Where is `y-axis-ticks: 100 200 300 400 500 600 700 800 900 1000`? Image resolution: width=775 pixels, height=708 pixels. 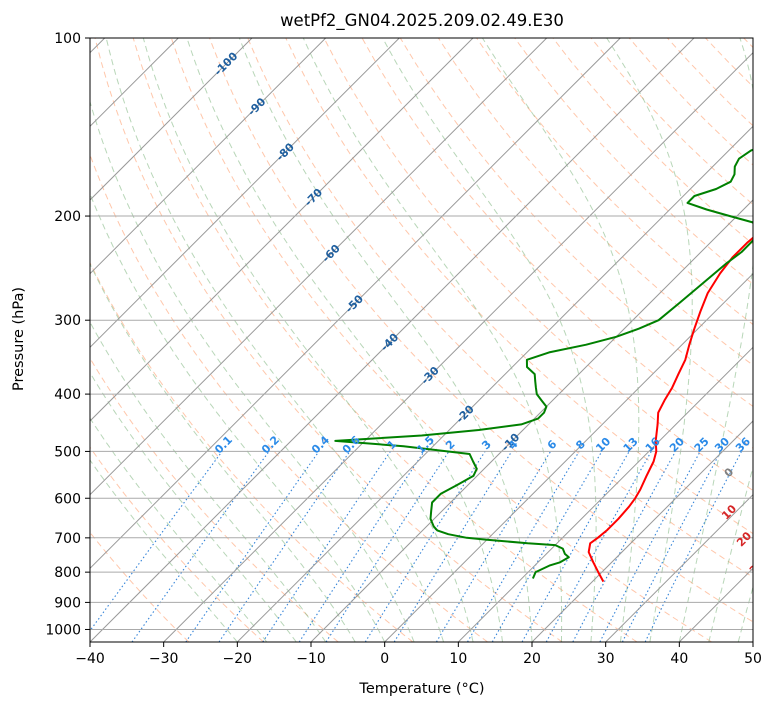 y-axis-ticks: 100 200 300 400 500 600 700 800 900 1000 is located at coordinates (67, 334).